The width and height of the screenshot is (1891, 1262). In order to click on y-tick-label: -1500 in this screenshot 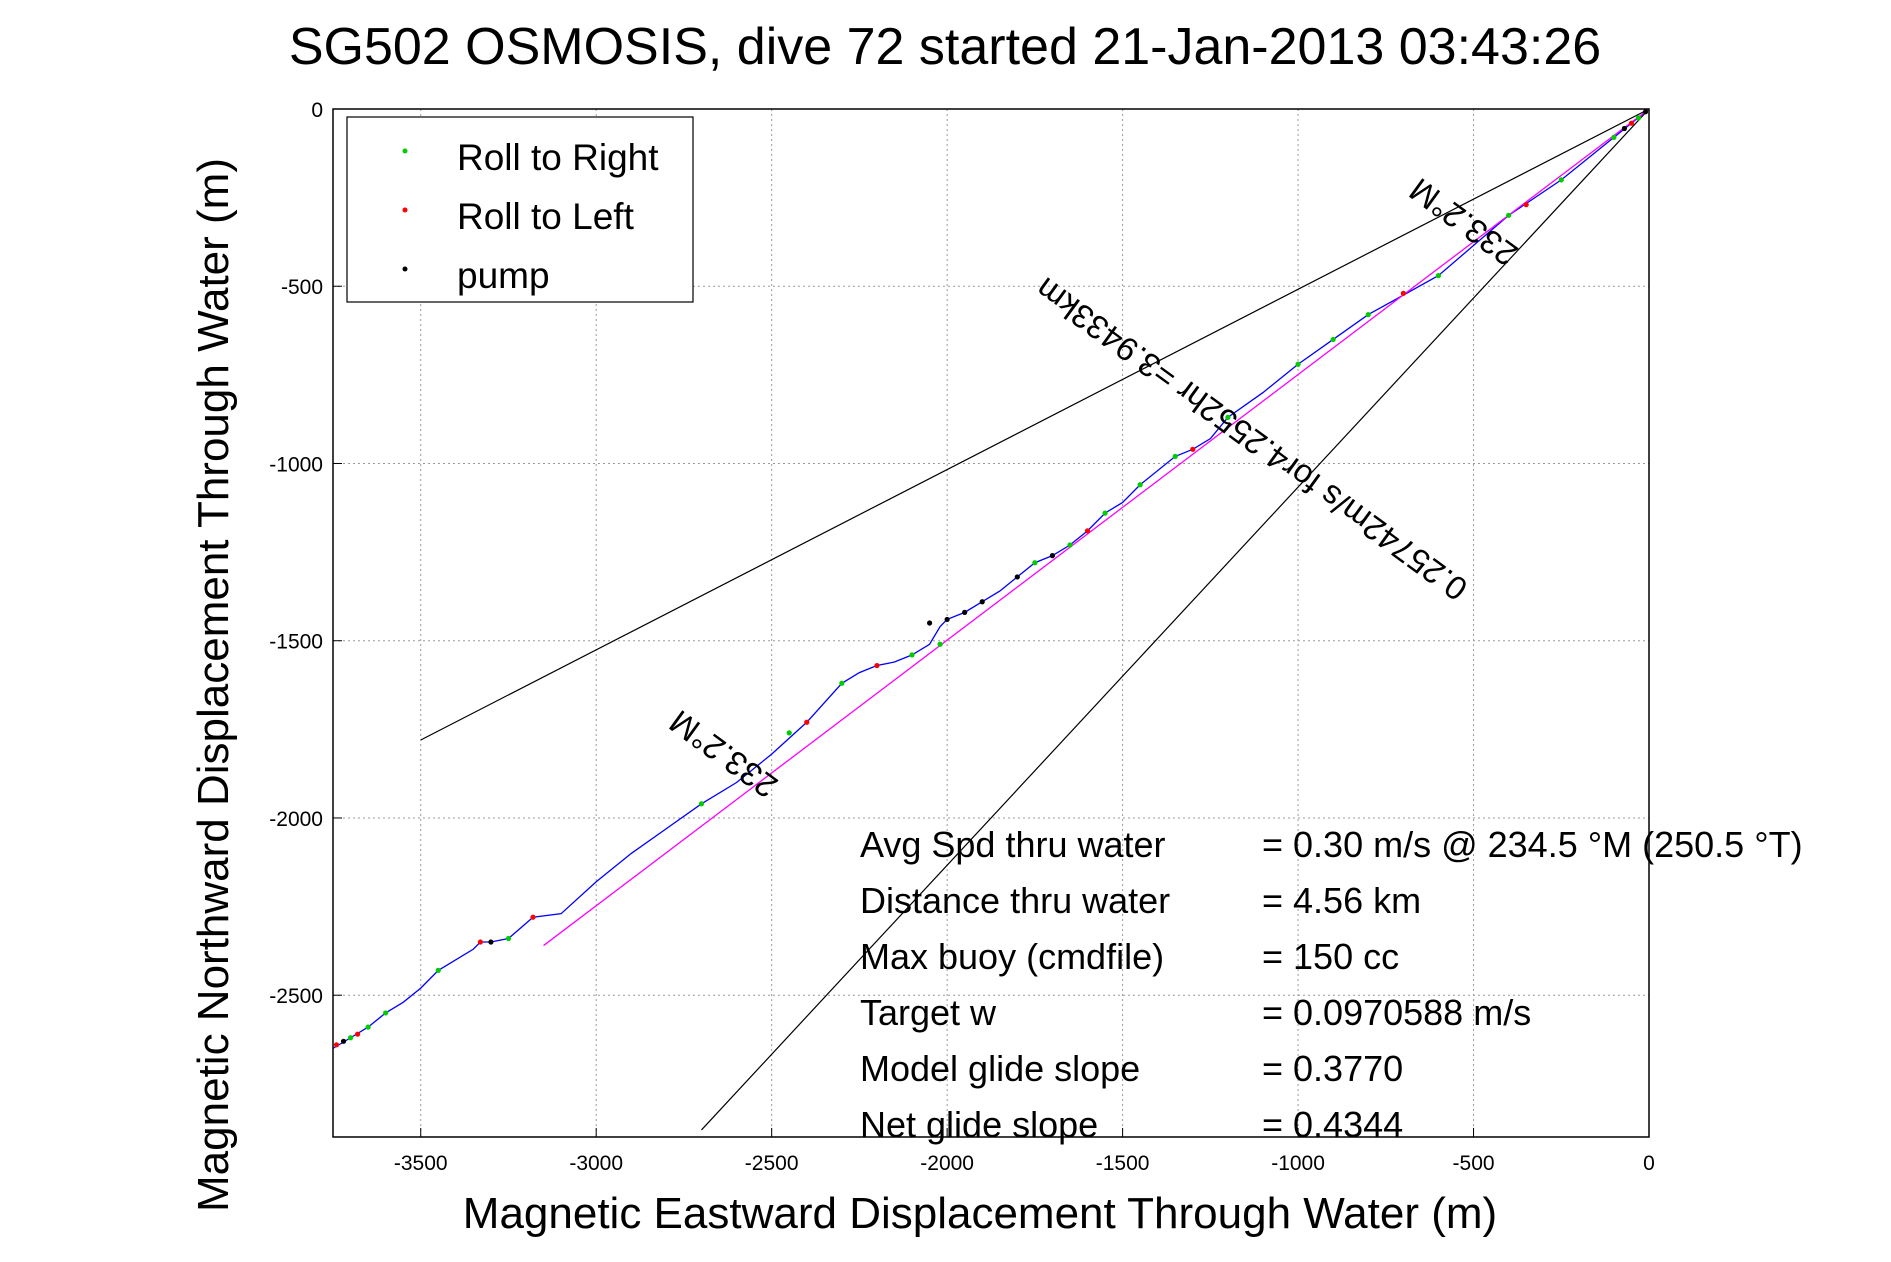, I will do `click(296, 642)`.